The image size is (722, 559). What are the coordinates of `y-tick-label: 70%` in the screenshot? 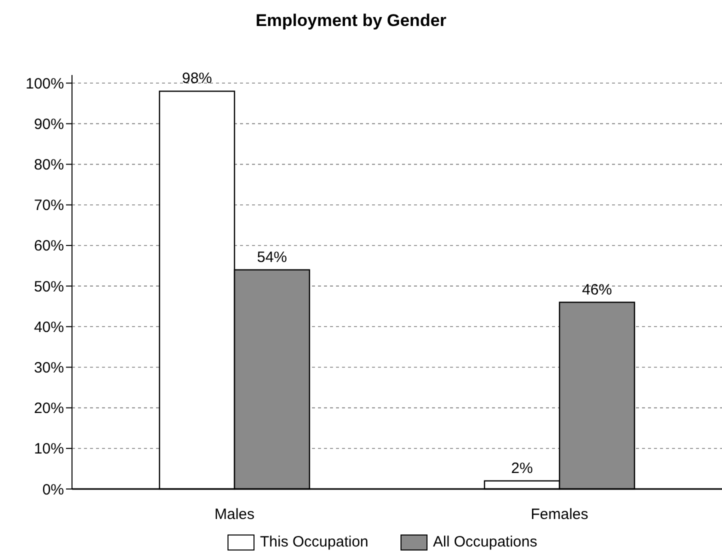 It's located at (49, 205).